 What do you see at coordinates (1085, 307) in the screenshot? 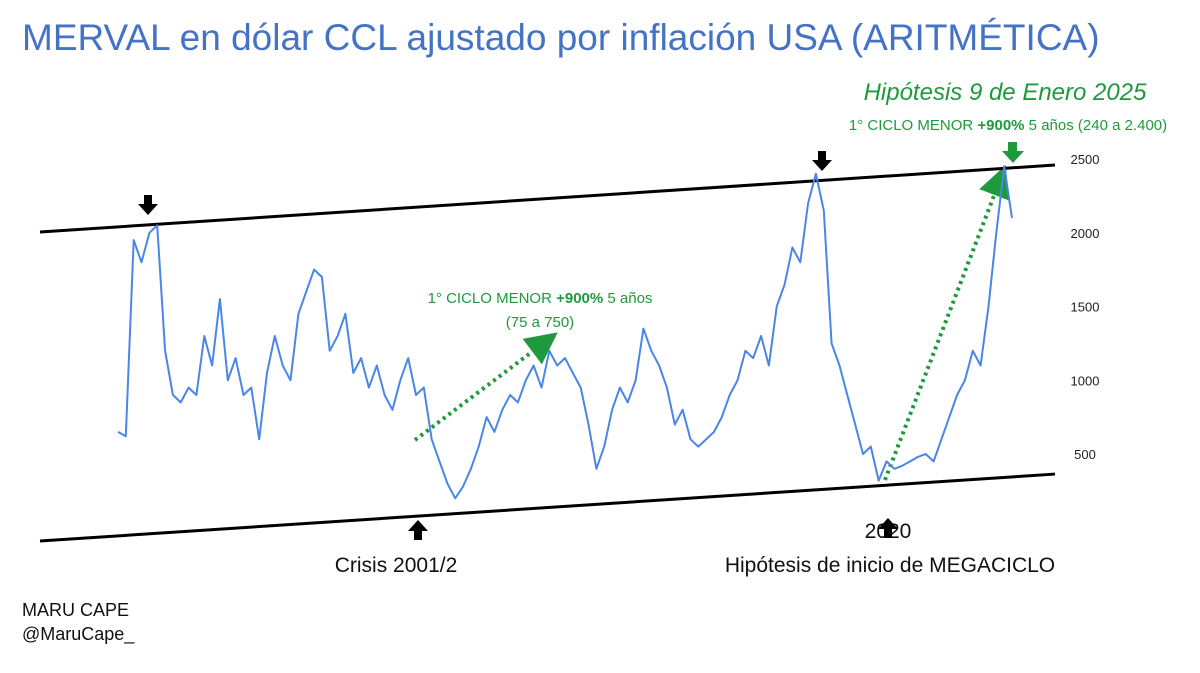
I see `y-tick-label: 1500` at bounding box center [1085, 307].